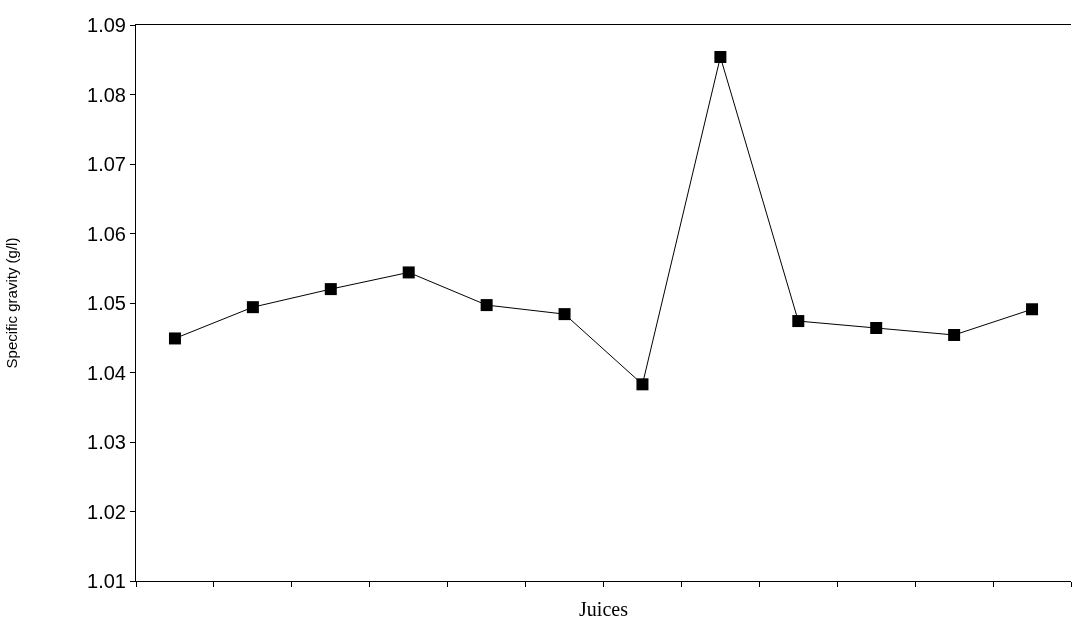  Describe the element at coordinates (106, 25) in the screenshot. I see `y-tick-label: 1.09` at that location.